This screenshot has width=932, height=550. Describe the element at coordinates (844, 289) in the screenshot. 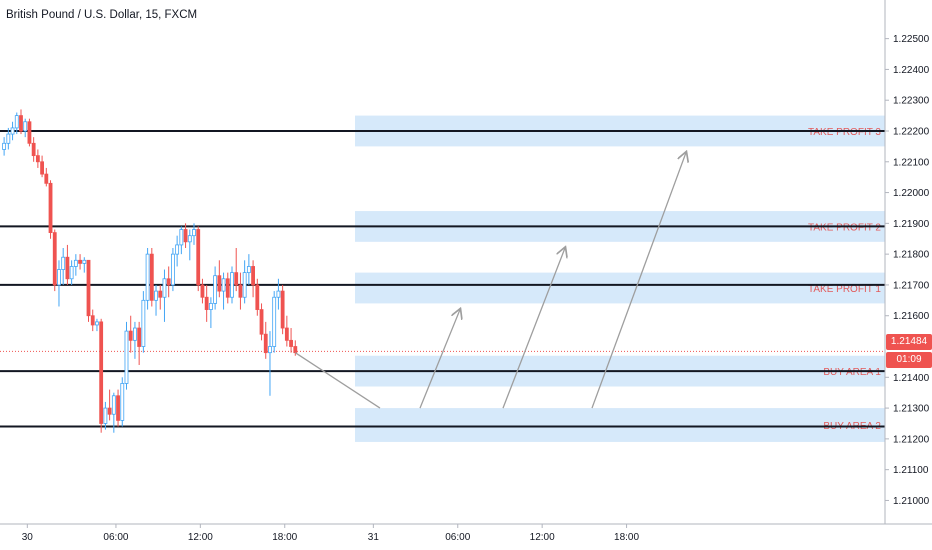

I see `zone-label: TAKE PROFIT 1` at that location.